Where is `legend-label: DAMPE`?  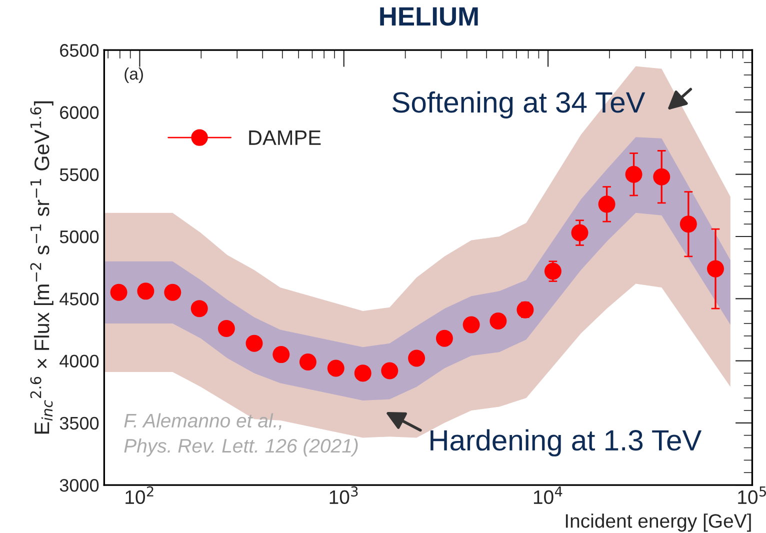
legend-label: DAMPE is located at coordinates (285, 137).